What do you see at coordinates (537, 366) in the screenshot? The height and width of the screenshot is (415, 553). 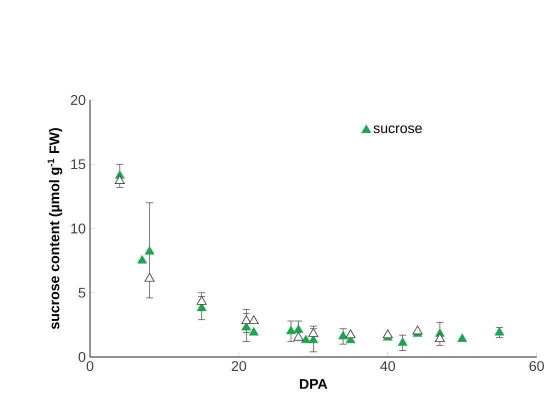 I see `x-tick-label: 60` at bounding box center [537, 366].